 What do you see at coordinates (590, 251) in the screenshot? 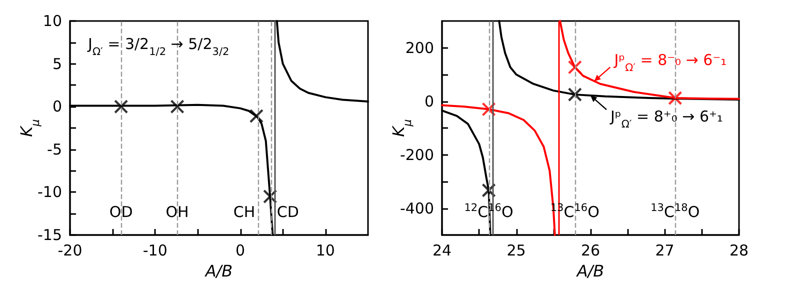
I see `x-tick-label: 26` at bounding box center [590, 251].